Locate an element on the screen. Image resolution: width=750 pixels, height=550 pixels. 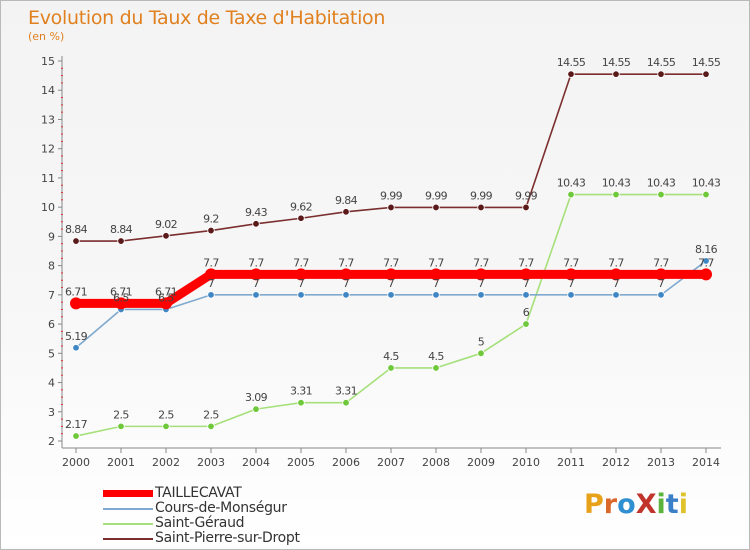
data-label: 2.17 is located at coordinates (76, 424).